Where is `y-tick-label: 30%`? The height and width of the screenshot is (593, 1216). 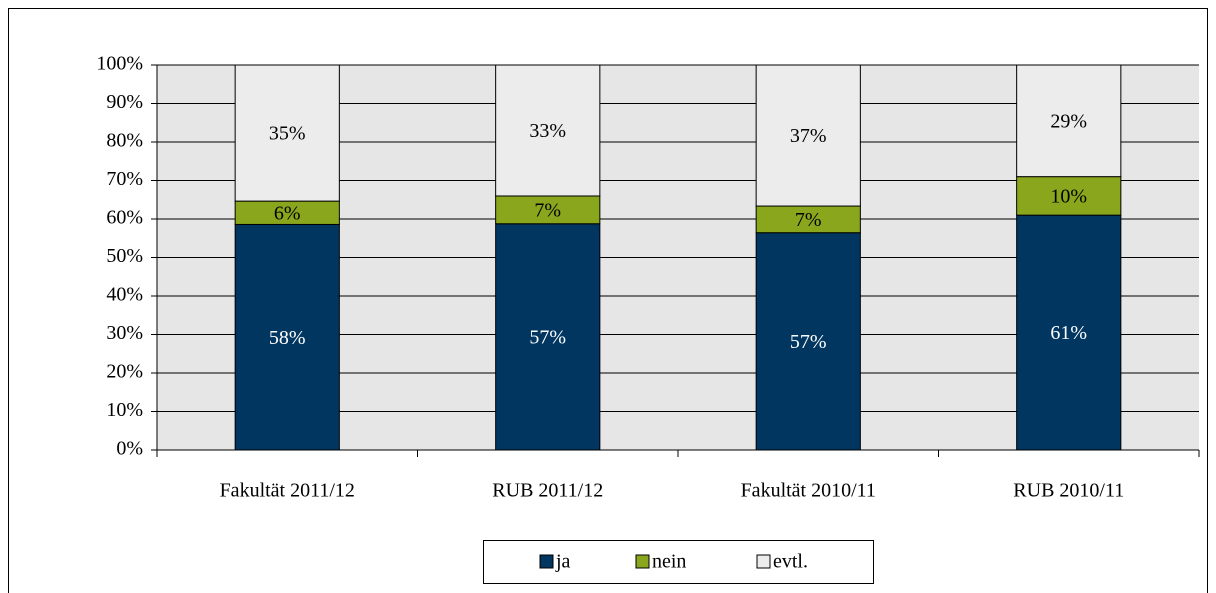
y-tick-label: 30% is located at coordinates (124, 333).